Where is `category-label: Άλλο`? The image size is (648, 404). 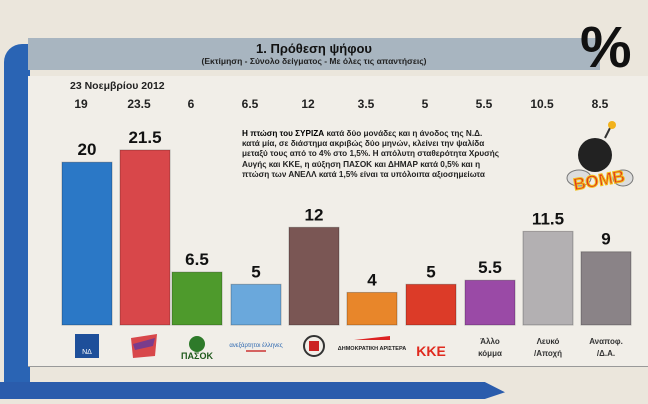 category-label: Άλλο is located at coordinates (490, 341).